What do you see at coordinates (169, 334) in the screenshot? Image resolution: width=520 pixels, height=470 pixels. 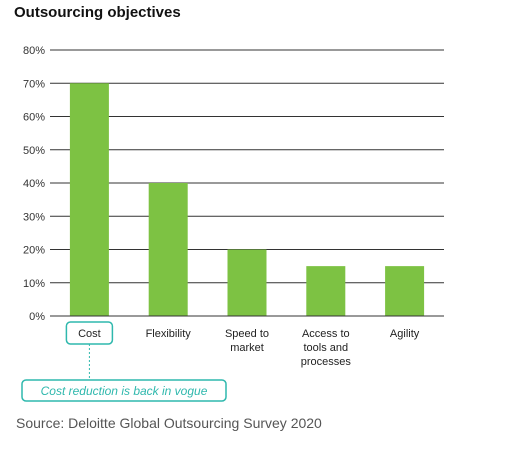 I see `x-tick-label: Flexibility` at bounding box center [169, 334].